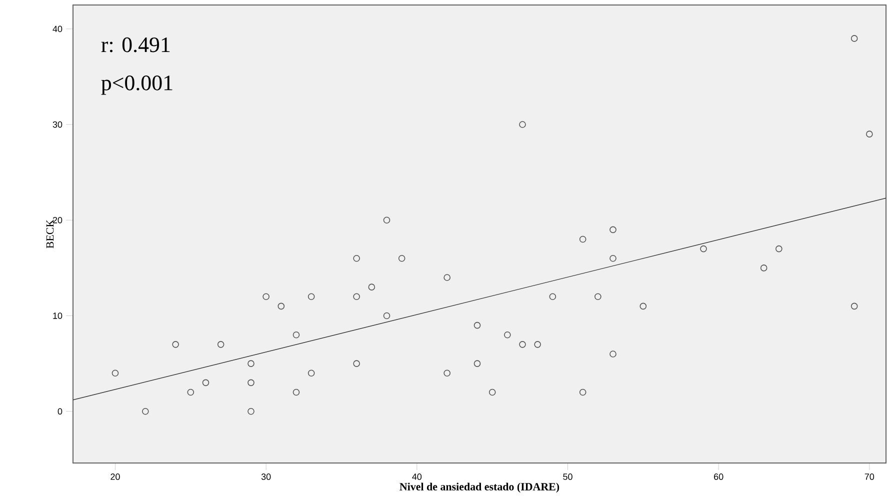 This screenshot has width=889, height=496. I want to click on y-tick-label: 30, so click(57, 124).